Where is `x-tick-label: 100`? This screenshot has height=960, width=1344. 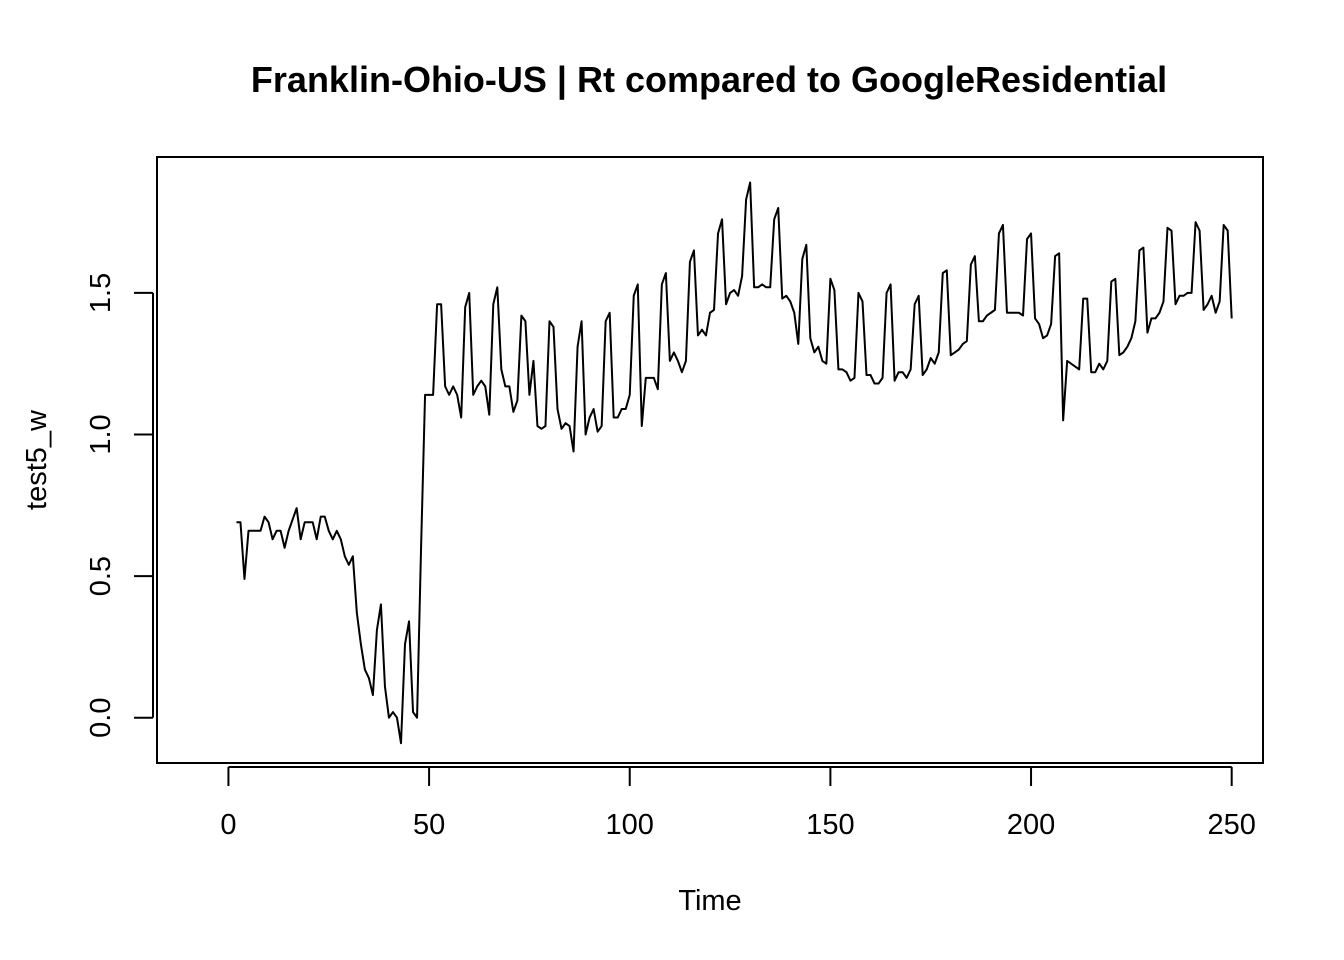
x-tick-label: 100 is located at coordinates (630, 825).